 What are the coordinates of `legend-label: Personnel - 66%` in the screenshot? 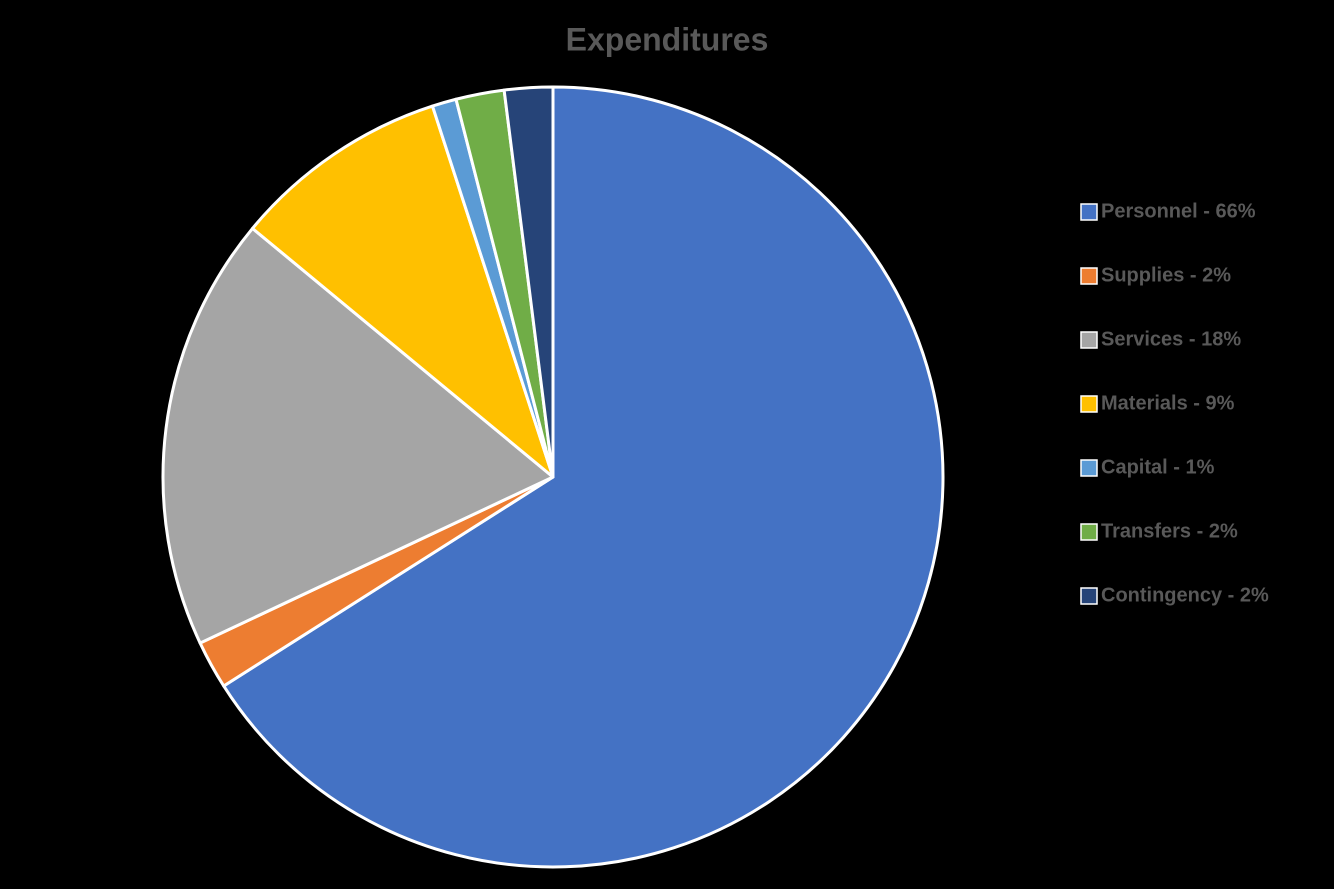 It's located at (1178, 211).